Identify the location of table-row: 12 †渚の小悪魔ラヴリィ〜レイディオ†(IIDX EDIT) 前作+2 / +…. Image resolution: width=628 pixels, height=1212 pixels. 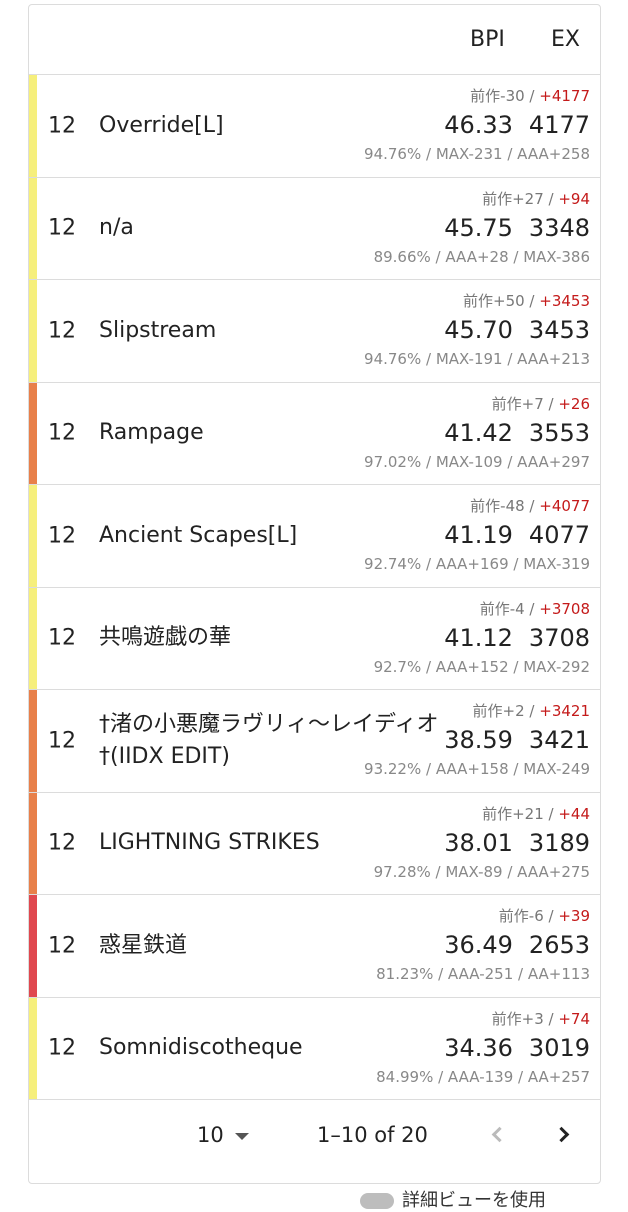
(314, 741).